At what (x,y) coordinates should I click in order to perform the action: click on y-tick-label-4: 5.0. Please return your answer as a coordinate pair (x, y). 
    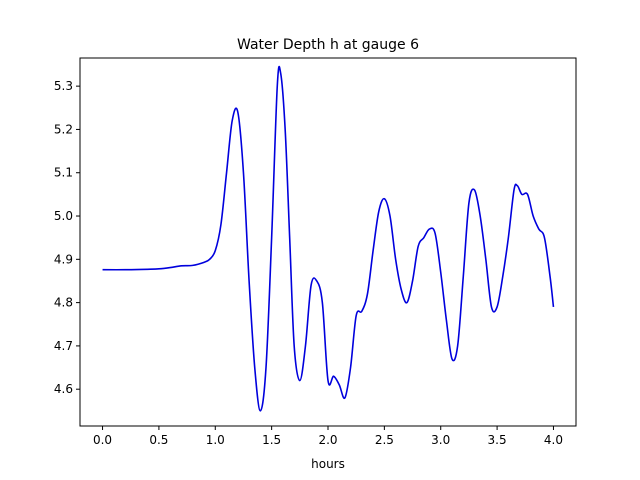
    Looking at the image, I should click on (63, 216).